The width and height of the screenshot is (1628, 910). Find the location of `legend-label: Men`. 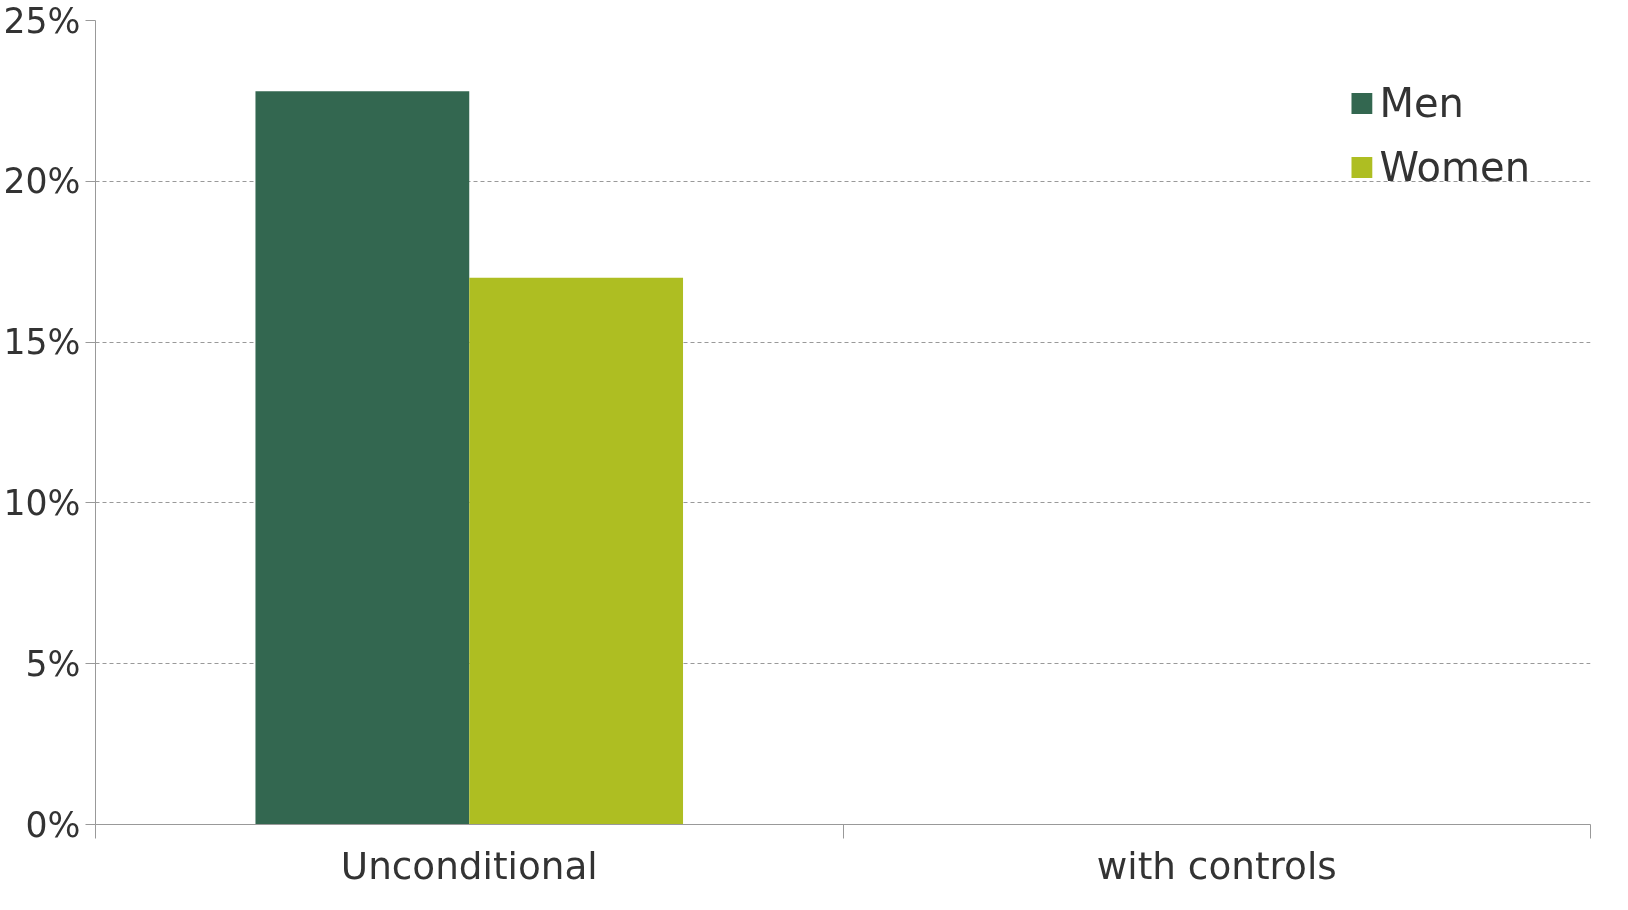

legend-label: Men is located at coordinates (1421, 103).